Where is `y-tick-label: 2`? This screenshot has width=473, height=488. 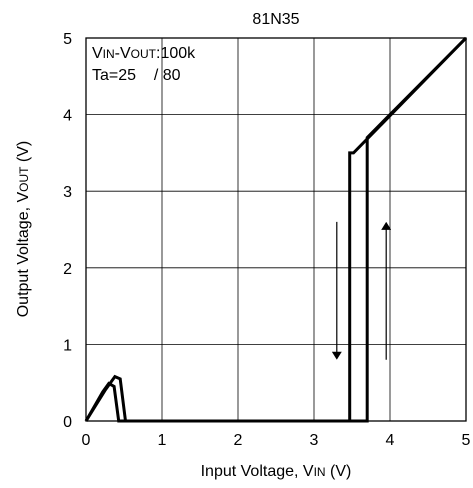
y-tick-label: 2 is located at coordinates (67, 269).